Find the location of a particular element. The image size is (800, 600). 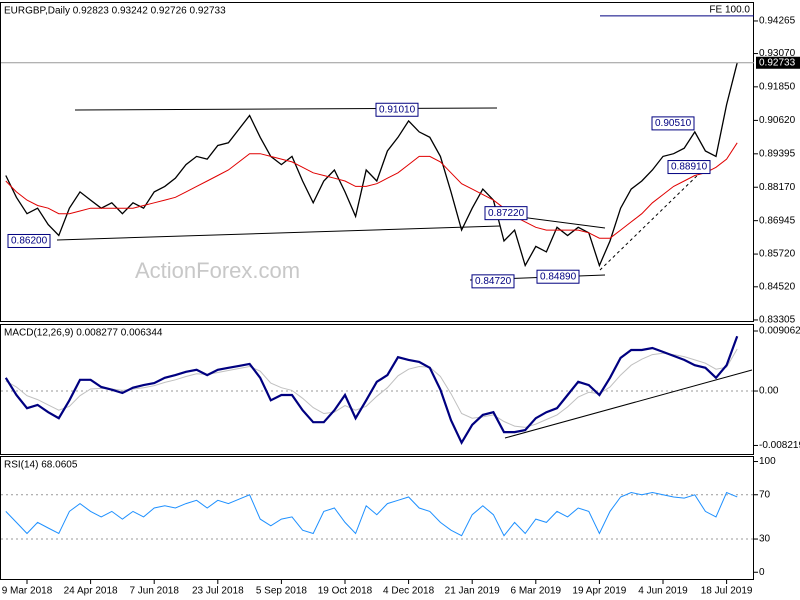

x-tick-label: 23 Jul 2018 is located at coordinates (218, 591).